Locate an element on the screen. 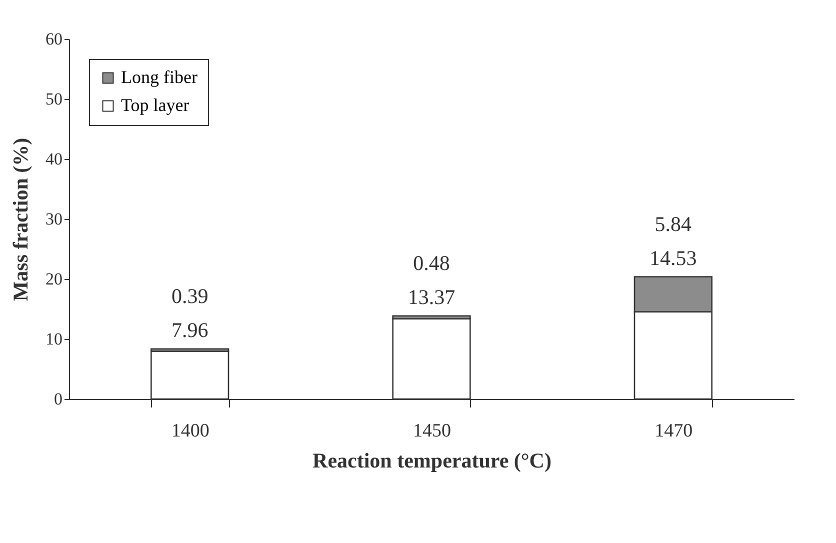 This screenshot has width=836, height=543. data-label: 13.37 is located at coordinates (432, 296).